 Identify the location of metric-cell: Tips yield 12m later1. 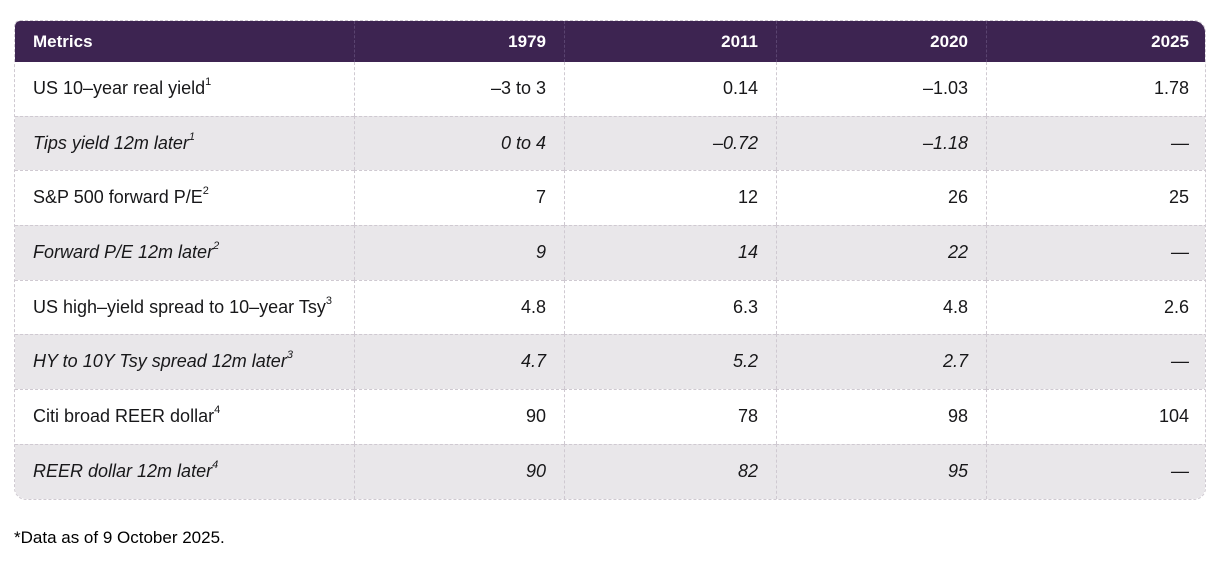
(184, 143).